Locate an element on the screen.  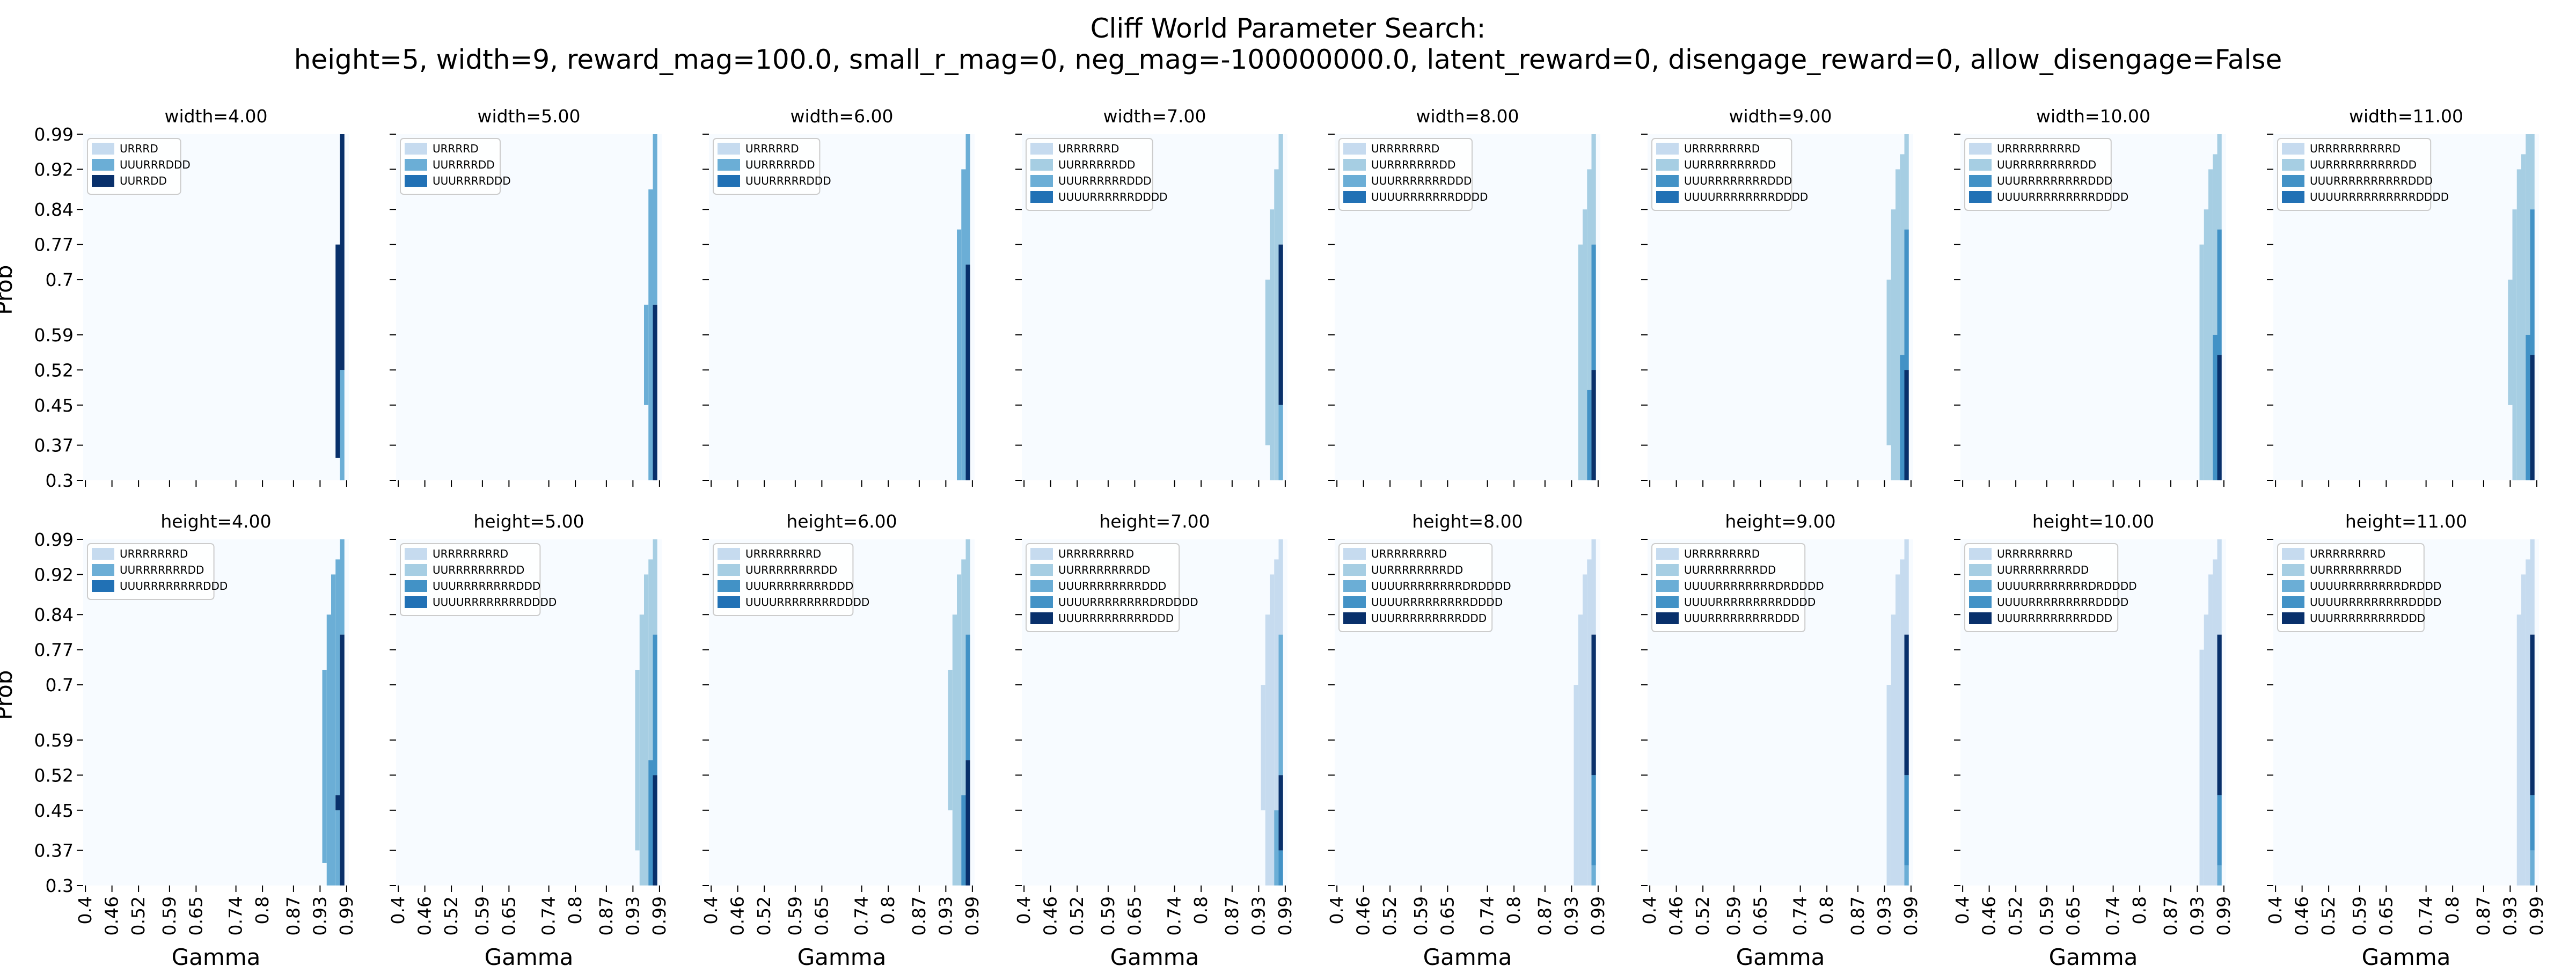
legend-label: UUUURRRRRRRRDRDDDD is located at coordinates (2067, 586).